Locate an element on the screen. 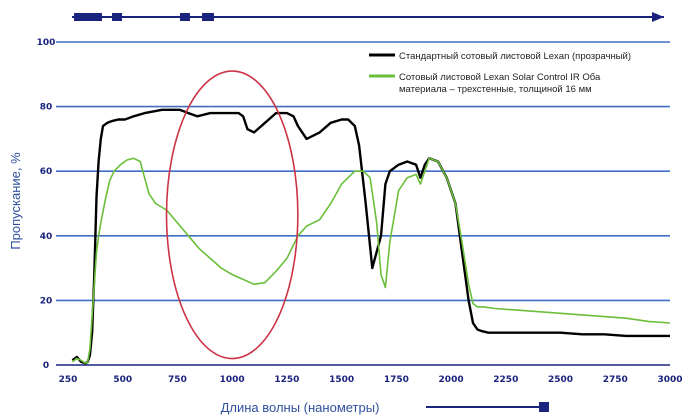  legend-label-series-2-line-2: материала – трехстенные, толщиной 16 мм is located at coordinates (495, 89).